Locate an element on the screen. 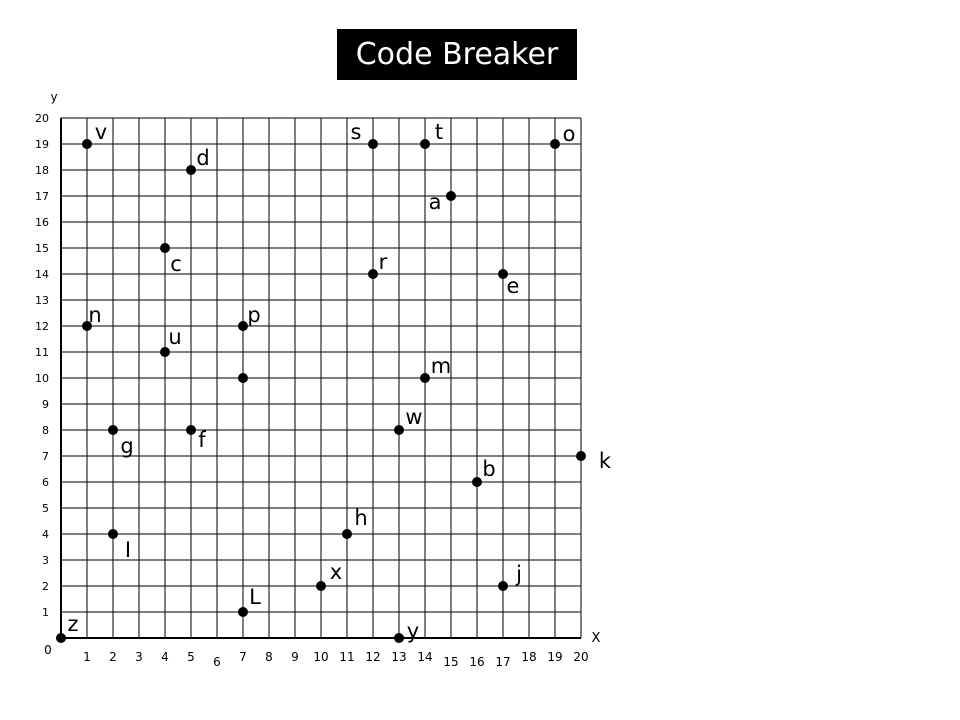  x-axis-label: X is located at coordinates (596, 638).